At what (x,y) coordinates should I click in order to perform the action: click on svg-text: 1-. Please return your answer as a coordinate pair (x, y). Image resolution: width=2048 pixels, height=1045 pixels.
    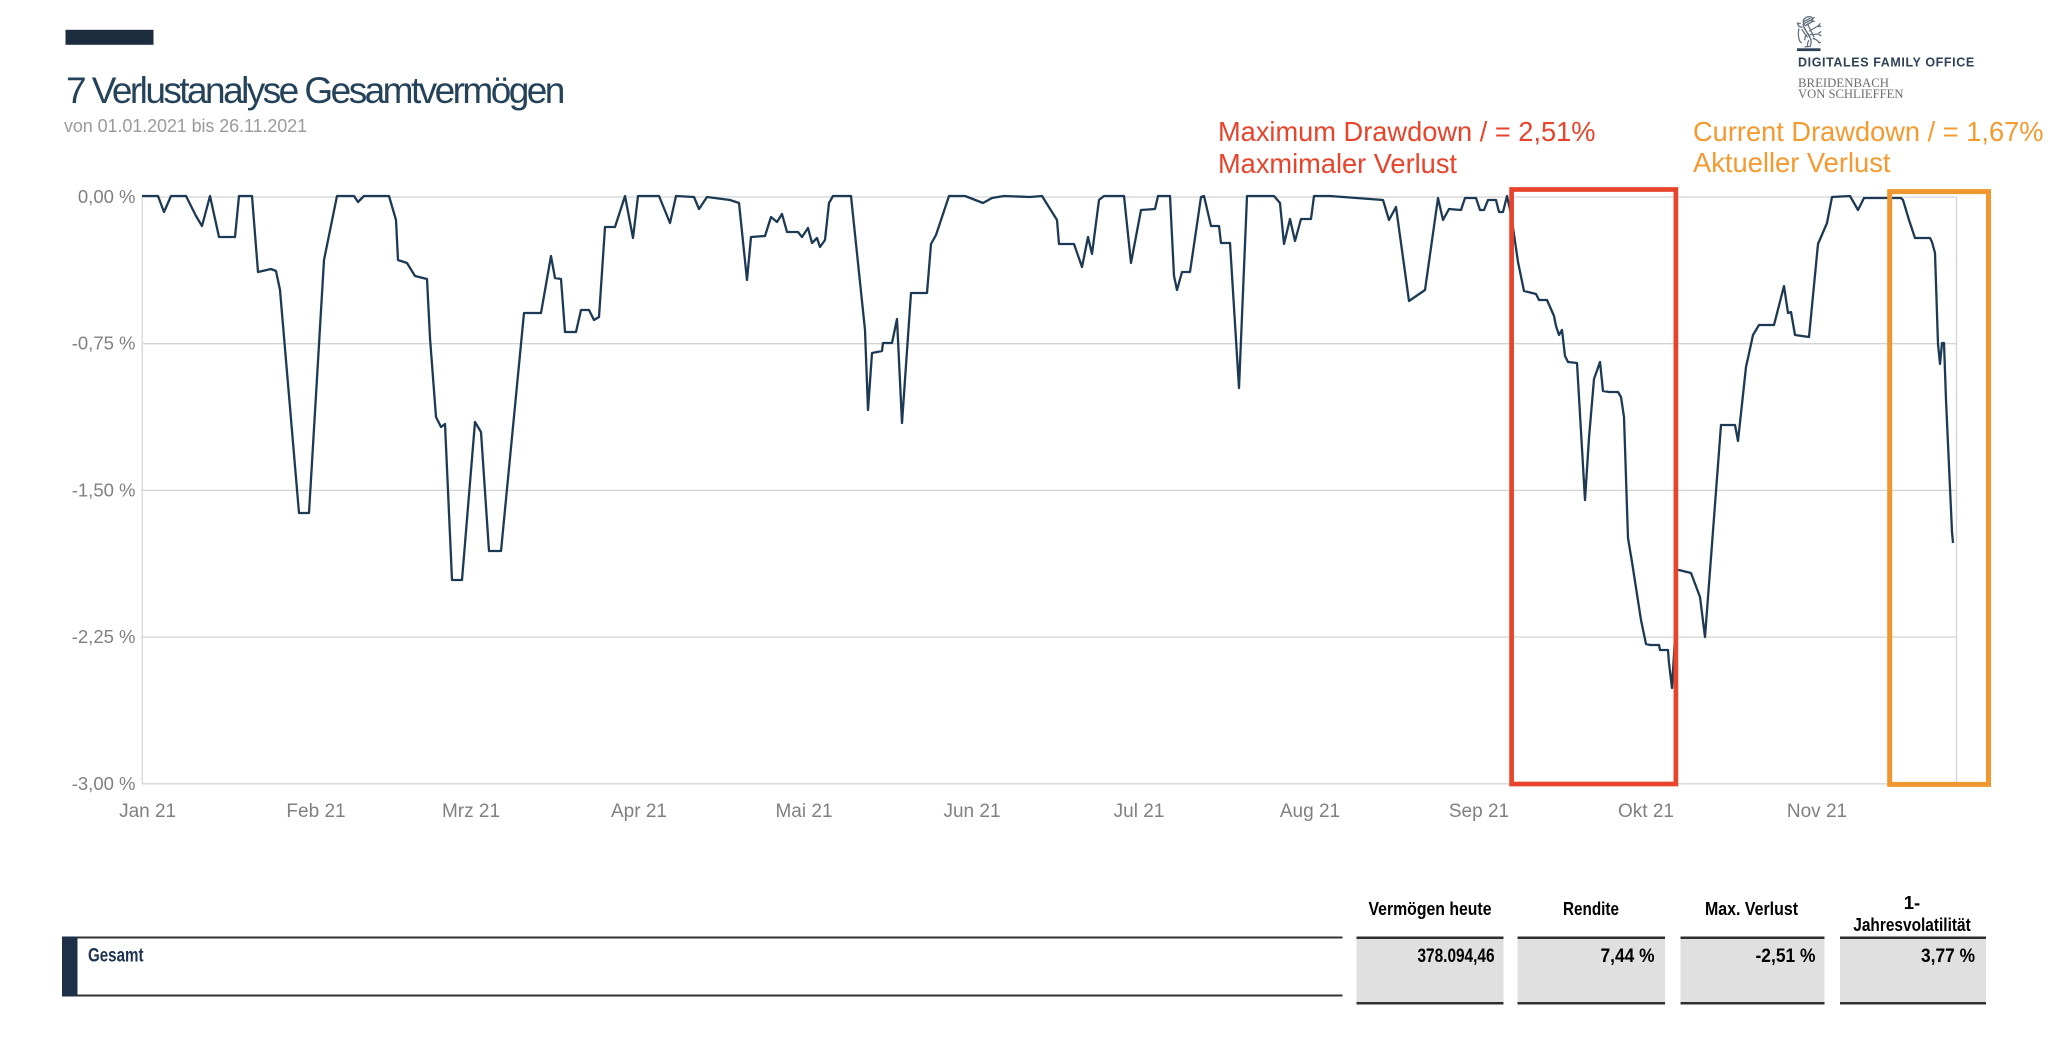
    Looking at the image, I should click on (1912, 902).